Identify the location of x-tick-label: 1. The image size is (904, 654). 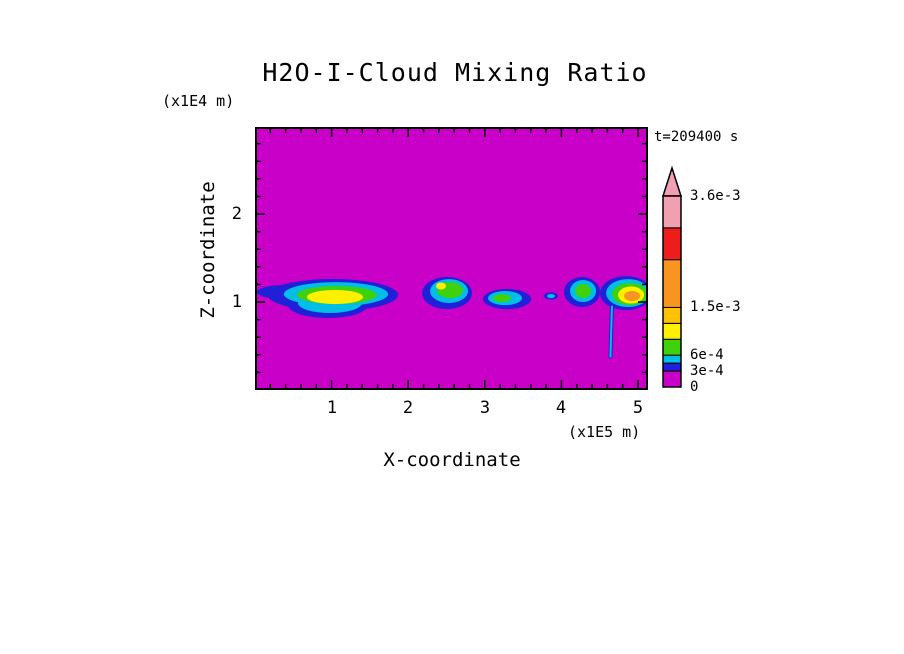
(332, 408).